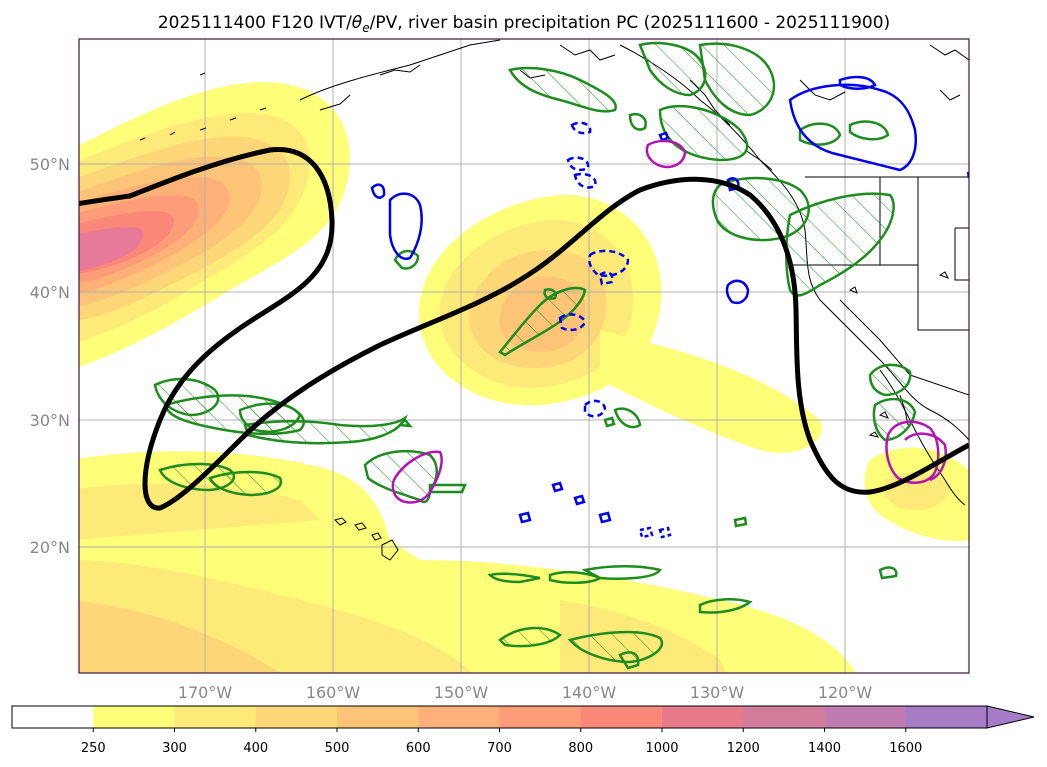 Image resolution: width=1047 pixels, height=767 pixels. I want to click on colorbar-labels: 250 300 400 500 600 700 800 1000 1200 1400 1600, so click(501, 742).